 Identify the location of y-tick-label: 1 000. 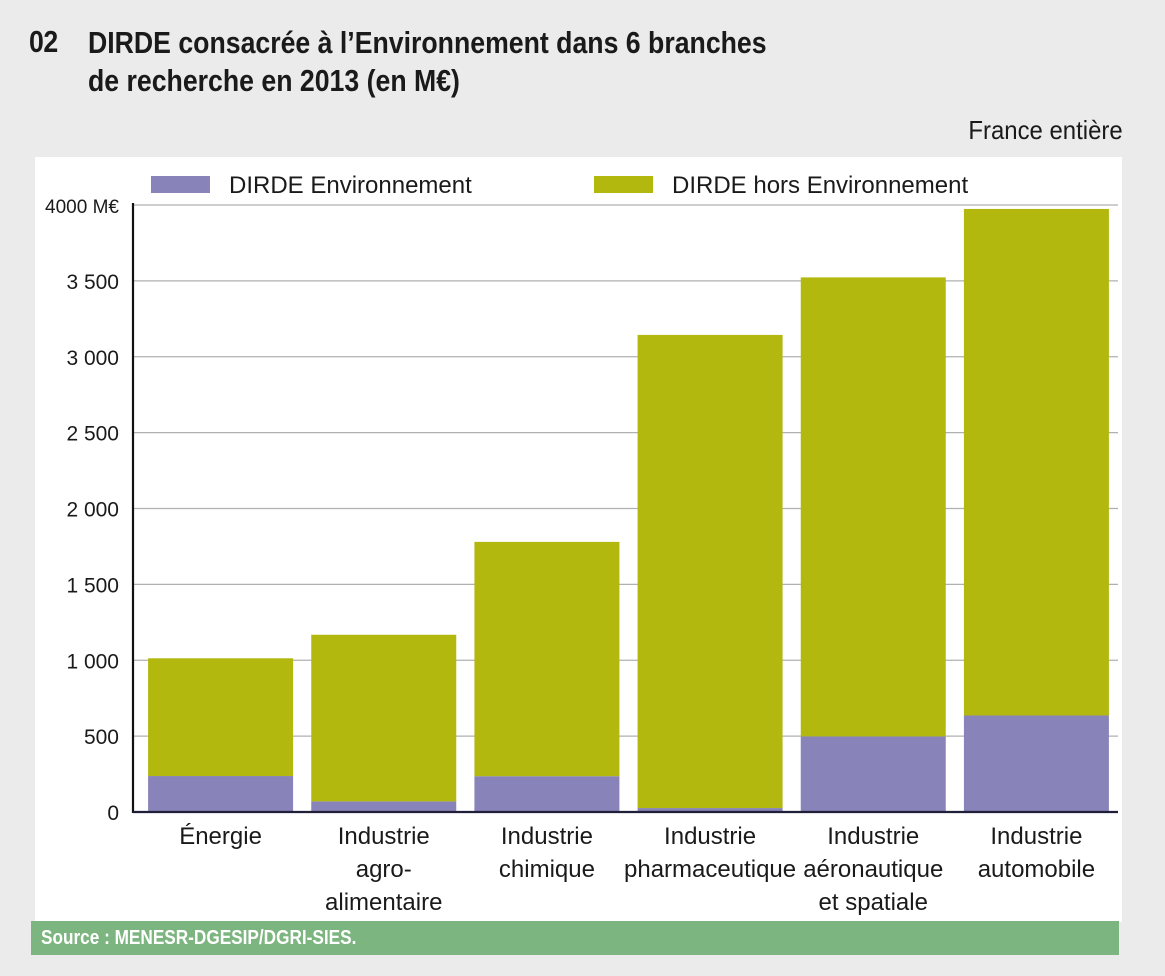
(92, 661).